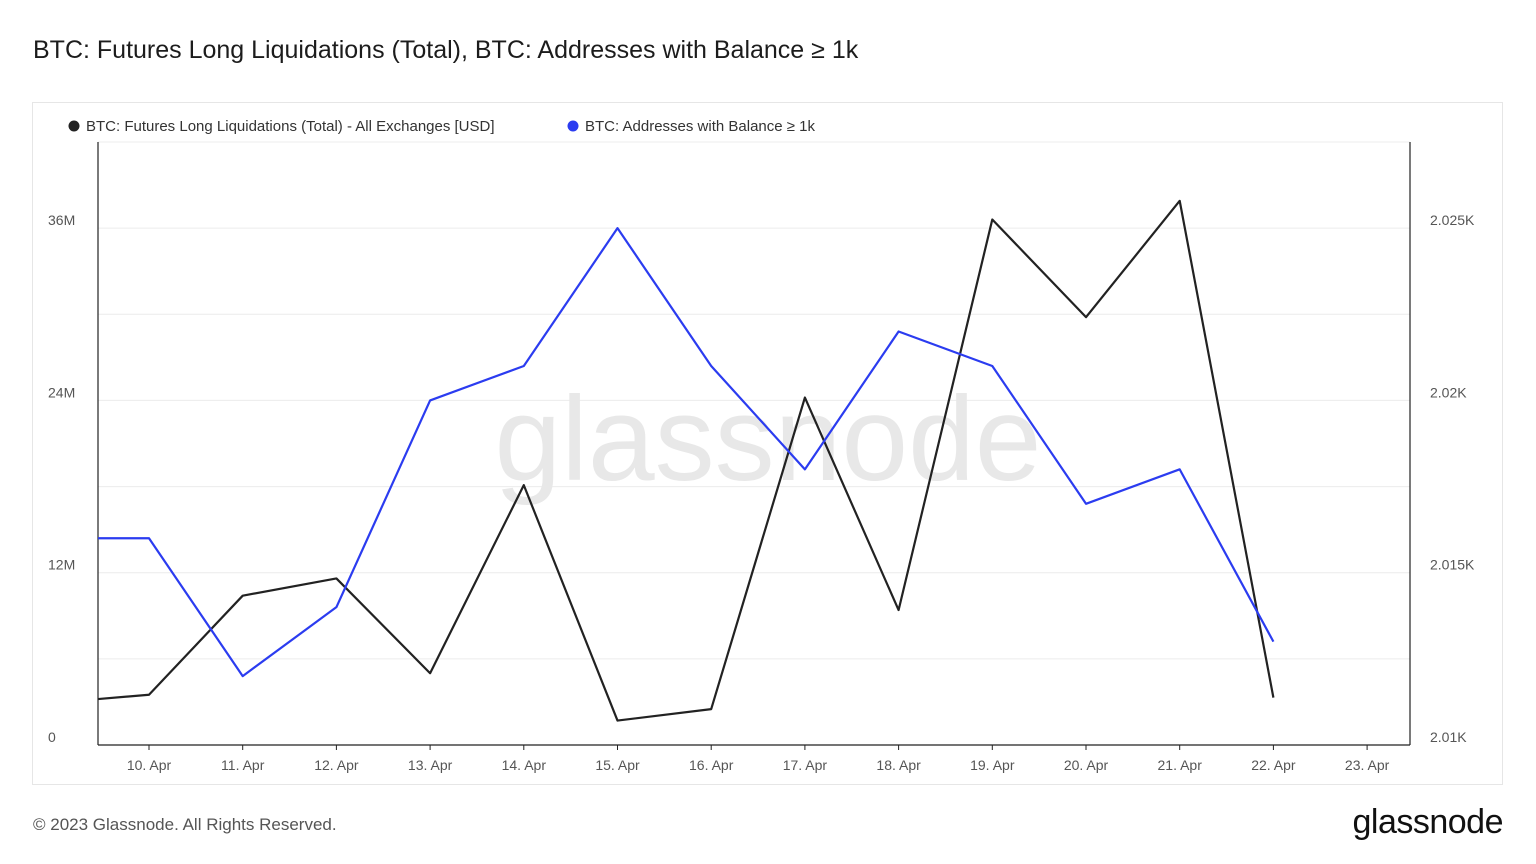 This screenshot has width=1536, height=864. What do you see at coordinates (524, 765) in the screenshot?
I see `x-tick-label: 14. Apr` at bounding box center [524, 765].